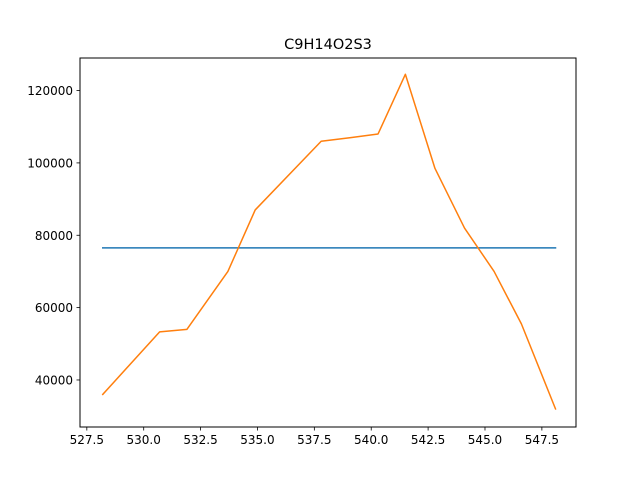 The height and width of the screenshot is (480, 640). What do you see at coordinates (542, 440) in the screenshot?
I see `x-tick-label: 547.5` at bounding box center [542, 440].